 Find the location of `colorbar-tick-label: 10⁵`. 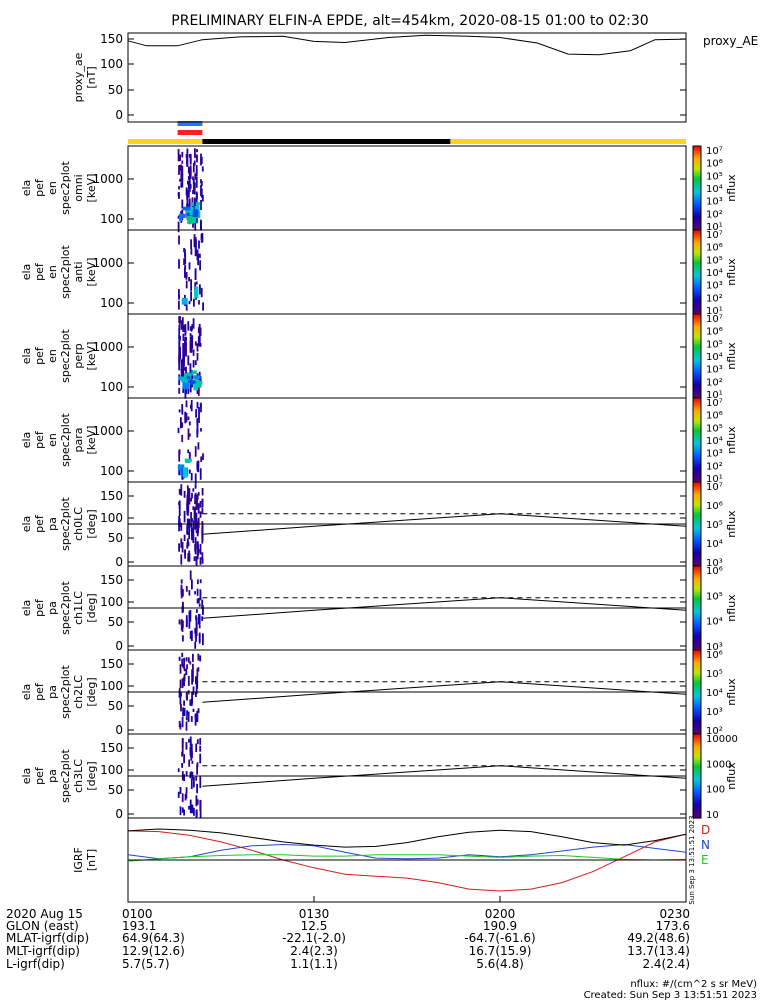

colorbar-tick-label: 10⁵ is located at coordinates (714, 596).